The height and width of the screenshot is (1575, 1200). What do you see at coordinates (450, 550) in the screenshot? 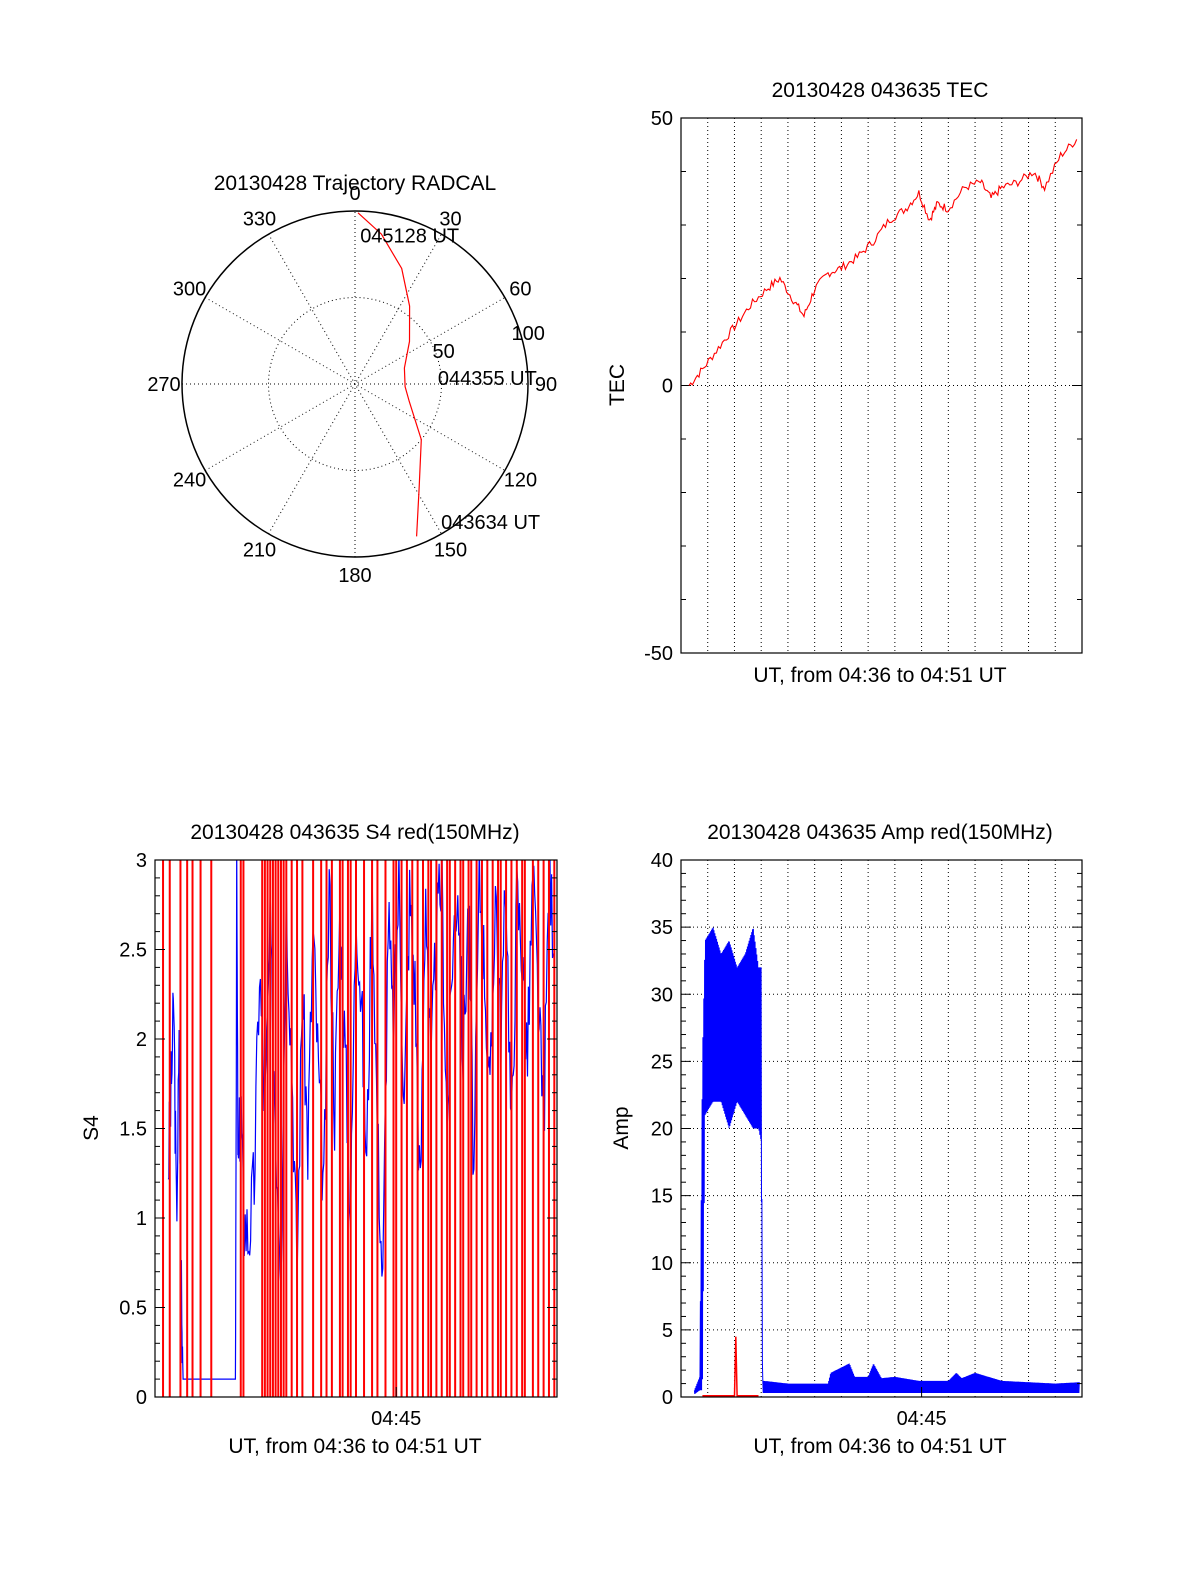
I see `trajectory-angle-label: 150` at bounding box center [450, 550].